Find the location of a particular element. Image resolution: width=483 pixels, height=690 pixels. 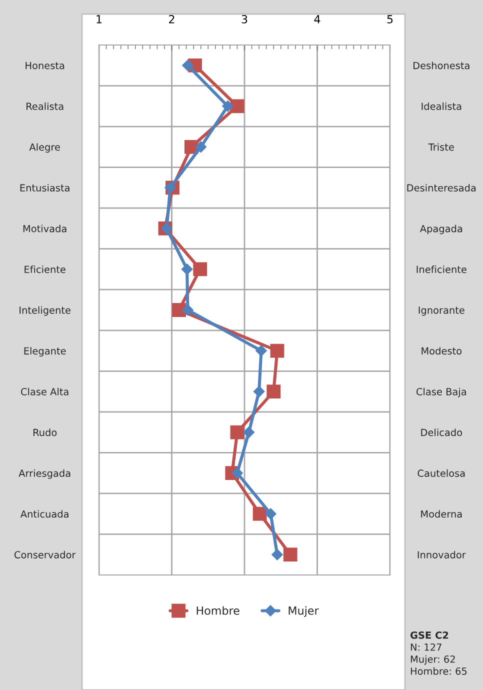

y2-tick-label: Triste is located at coordinates (441, 147).